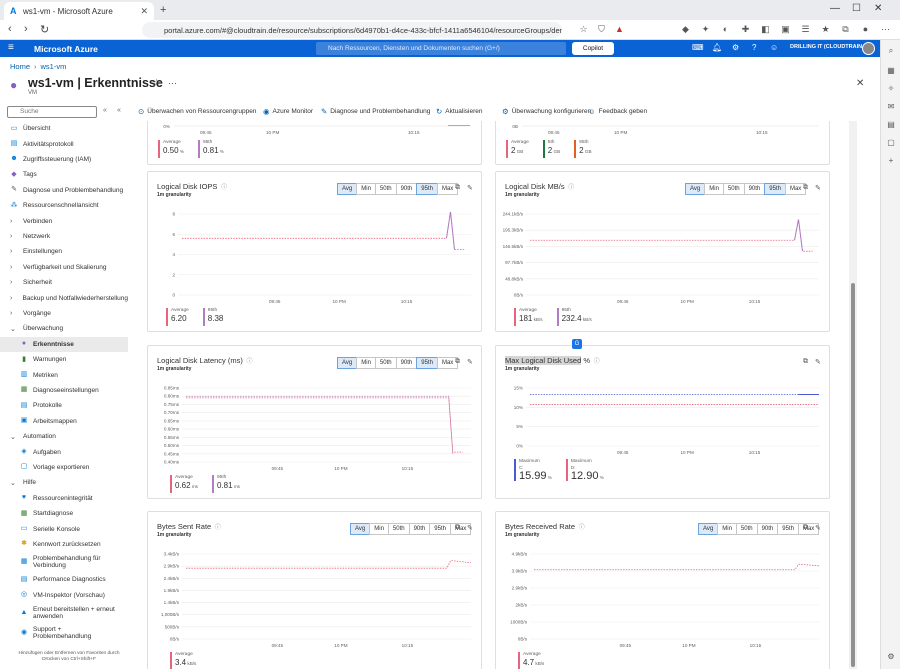 This screenshot has width=900, height=669. Describe the element at coordinates (20, 66) in the screenshot. I see `breadcrumb-home: Home` at that location.